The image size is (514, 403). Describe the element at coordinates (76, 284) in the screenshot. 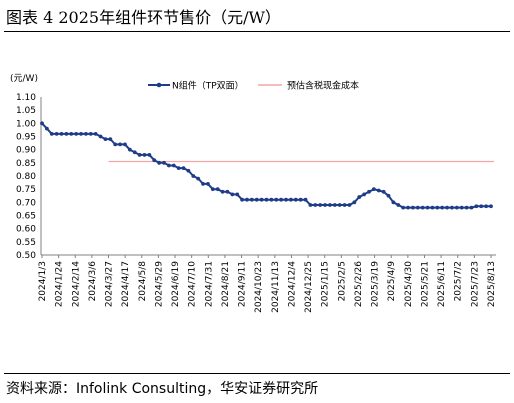

I see `x-tick-label: 2024/2/14` at that location.